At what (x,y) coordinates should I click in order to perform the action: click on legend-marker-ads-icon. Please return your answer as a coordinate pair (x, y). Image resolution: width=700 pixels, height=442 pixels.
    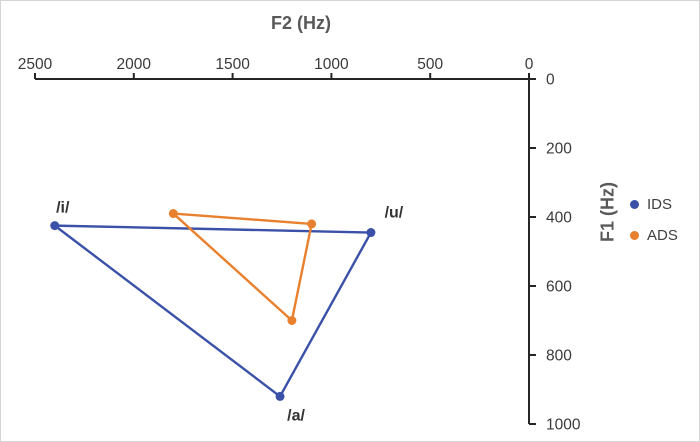
    Looking at the image, I should click on (634, 235).